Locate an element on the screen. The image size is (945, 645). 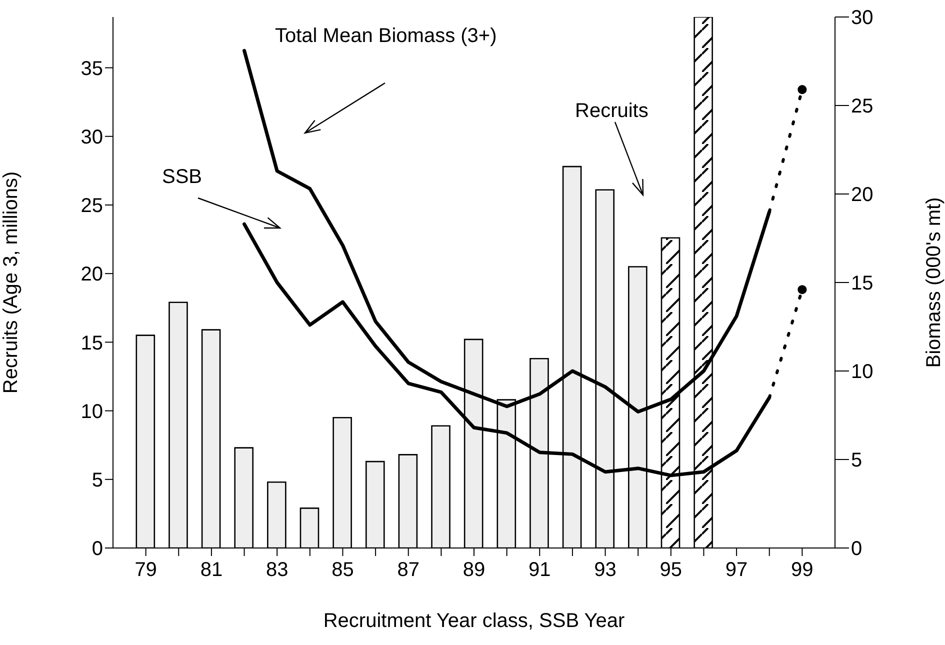
x-tick-label: 79 is located at coordinates (145, 570).